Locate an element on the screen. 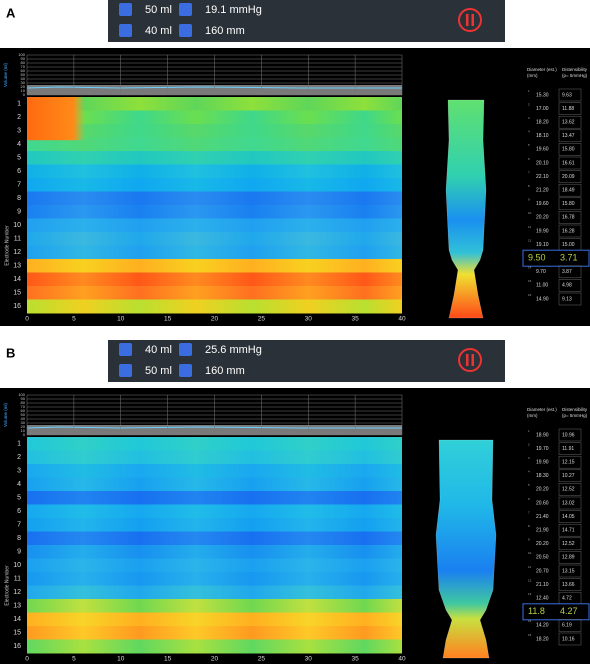  electrode-label: 9 is located at coordinates (19, 212).